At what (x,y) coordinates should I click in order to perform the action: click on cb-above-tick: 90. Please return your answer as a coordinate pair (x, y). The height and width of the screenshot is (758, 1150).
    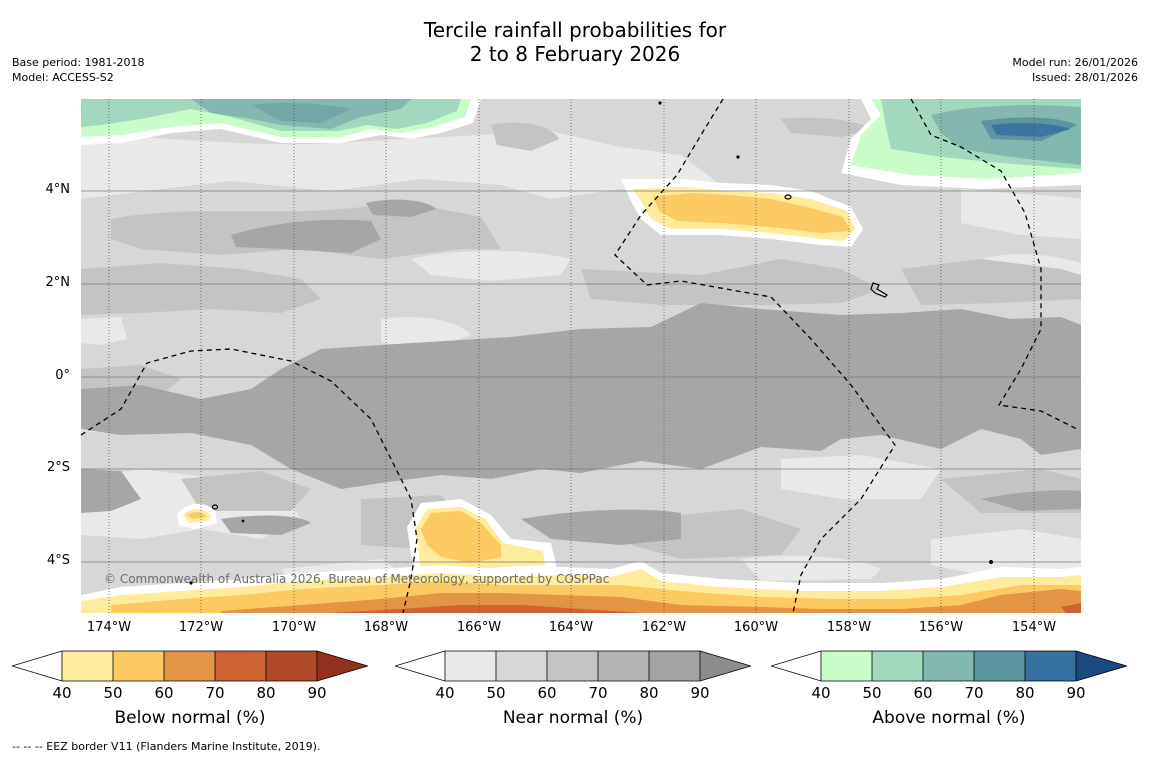
    Looking at the image, I should click on (1076, 693).